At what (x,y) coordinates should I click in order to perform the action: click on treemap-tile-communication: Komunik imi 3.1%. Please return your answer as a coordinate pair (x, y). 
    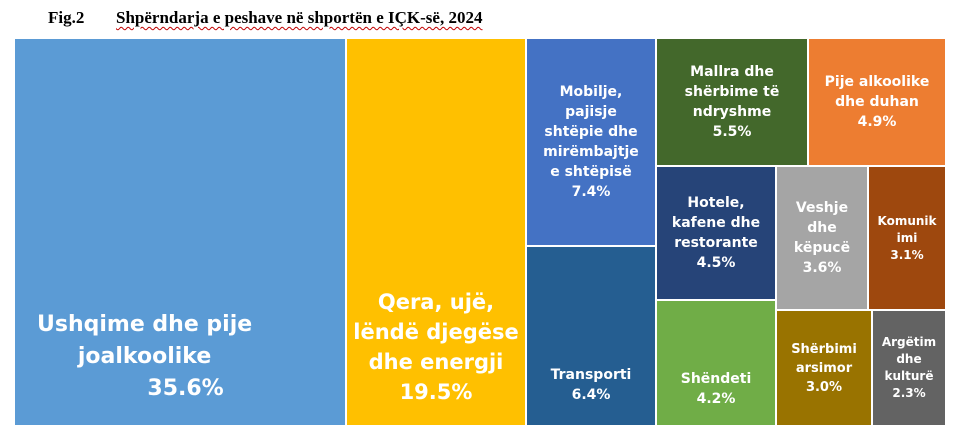
    Looking at the image, I should click on (907, 238).